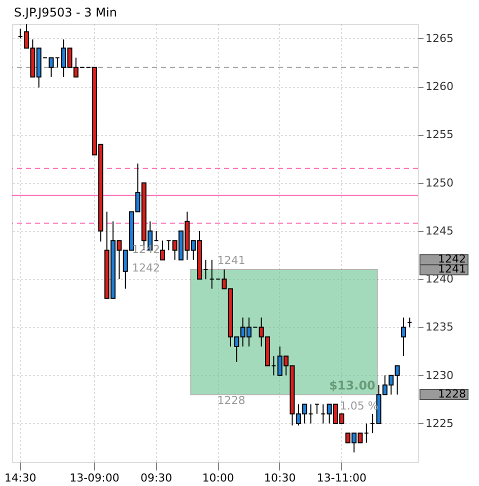  I want to click on y-tick-label: 1245, so click(440, 231).